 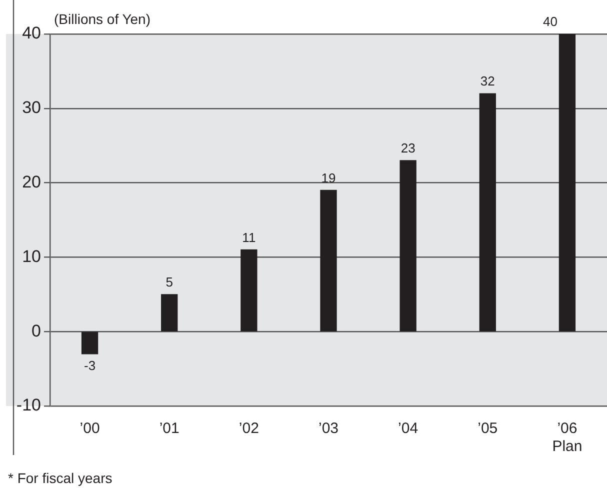 What do you see at coordinates (31, 108) in the screenshot?
I see `y-tick-label: 30` at bounding box center [31, 108].